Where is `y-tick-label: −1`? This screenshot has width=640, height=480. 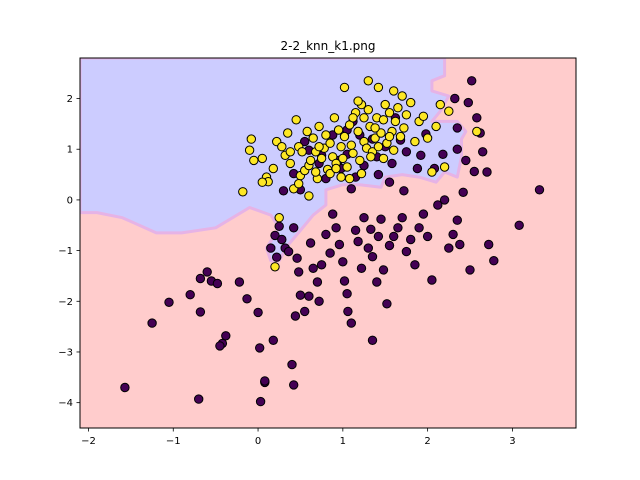
y-tick-label: −1 is located at coordinates (65, 251).